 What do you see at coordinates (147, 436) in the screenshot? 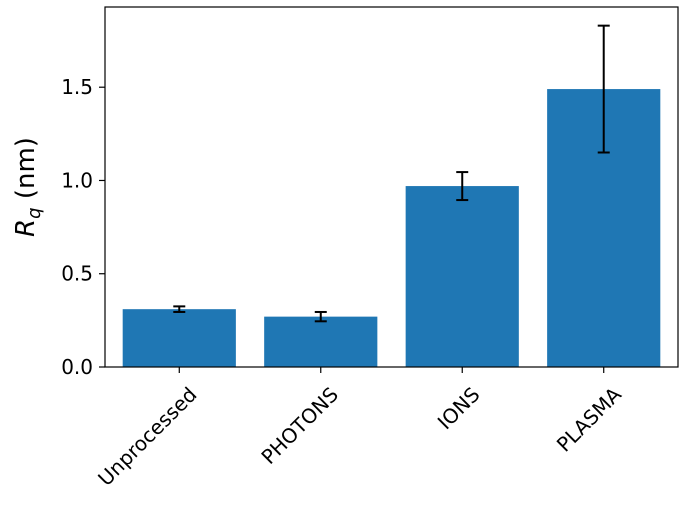
I see `x-tick-label: Unprocessed` at bounding box center [147, 436].